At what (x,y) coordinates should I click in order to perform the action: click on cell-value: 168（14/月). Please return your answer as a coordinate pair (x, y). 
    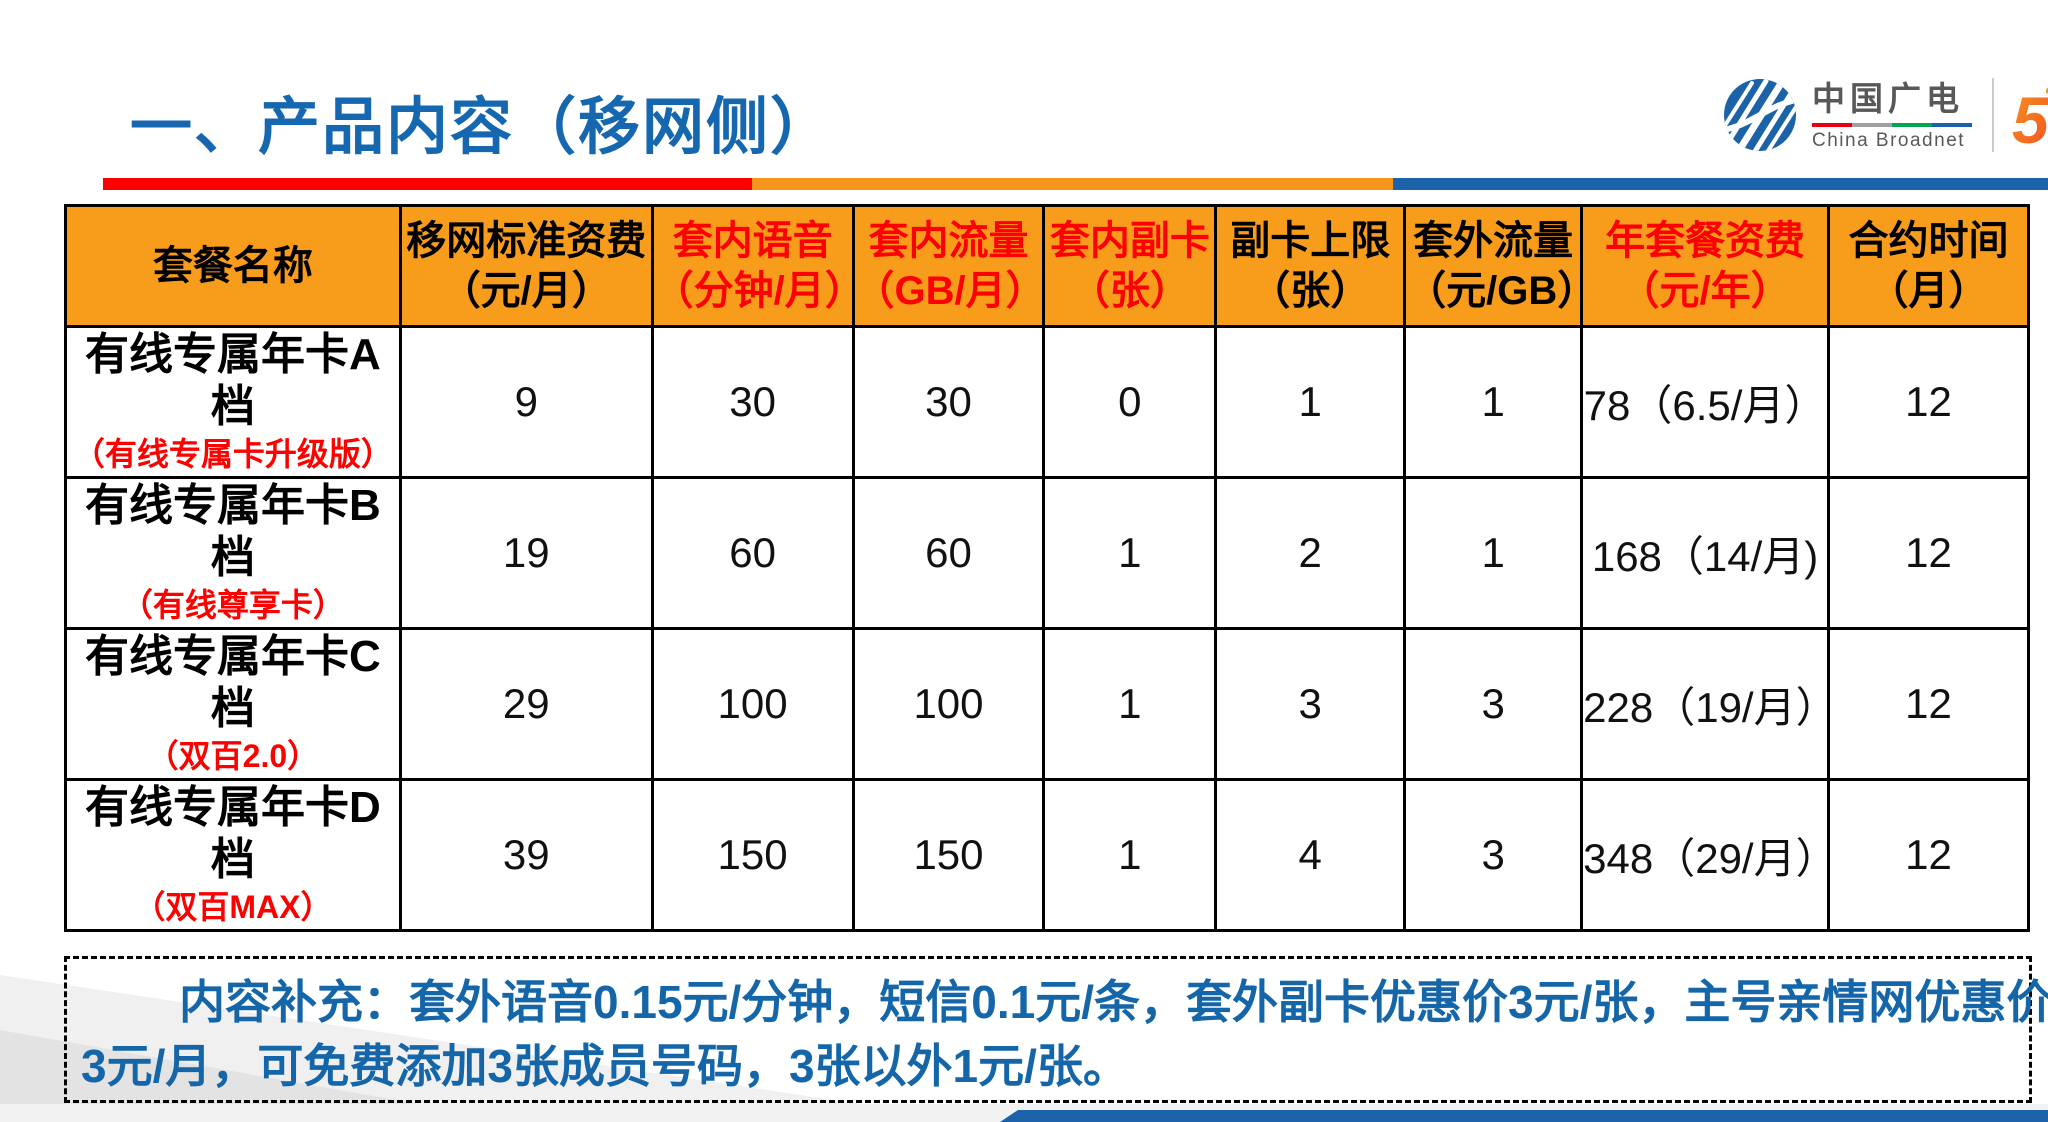
    Looking at the image, I should click on (1705, 553).